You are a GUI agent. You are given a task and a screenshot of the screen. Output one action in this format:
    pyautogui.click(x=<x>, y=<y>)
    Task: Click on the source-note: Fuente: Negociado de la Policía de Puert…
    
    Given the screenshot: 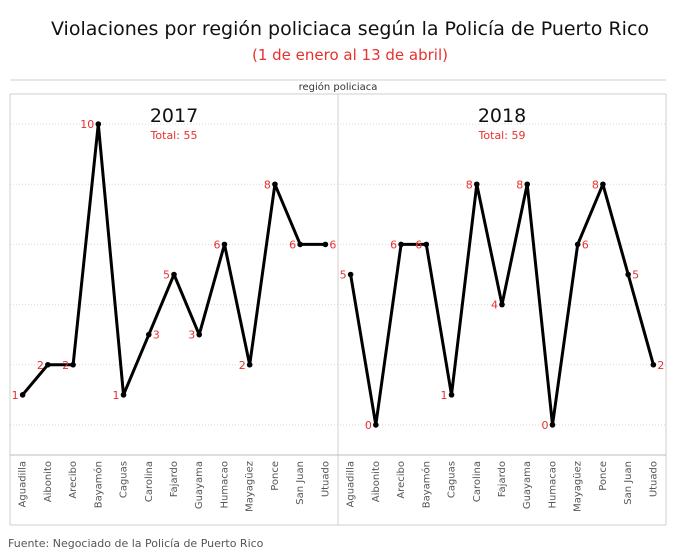 What is the action you would take?
    pyautogui.click(x=136, y=543)
    